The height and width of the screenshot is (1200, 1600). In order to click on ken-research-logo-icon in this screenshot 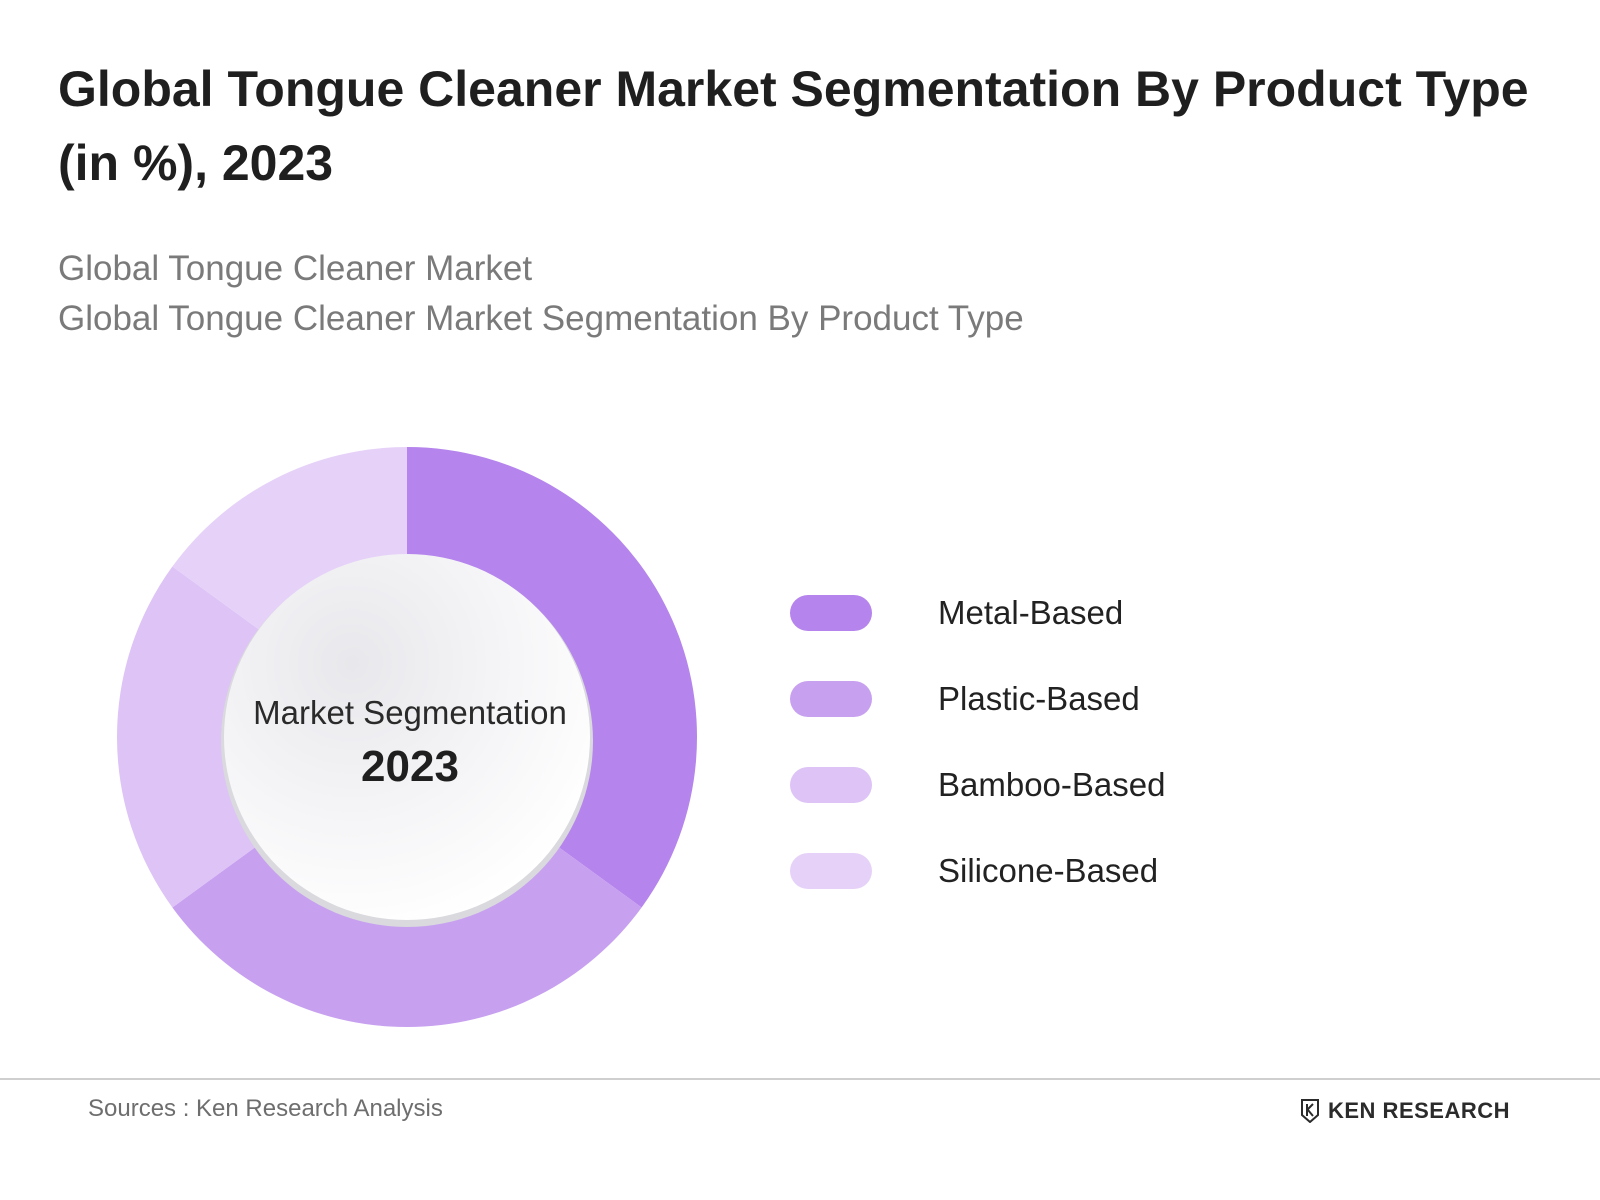, I will do `click(1310, 1111)`.